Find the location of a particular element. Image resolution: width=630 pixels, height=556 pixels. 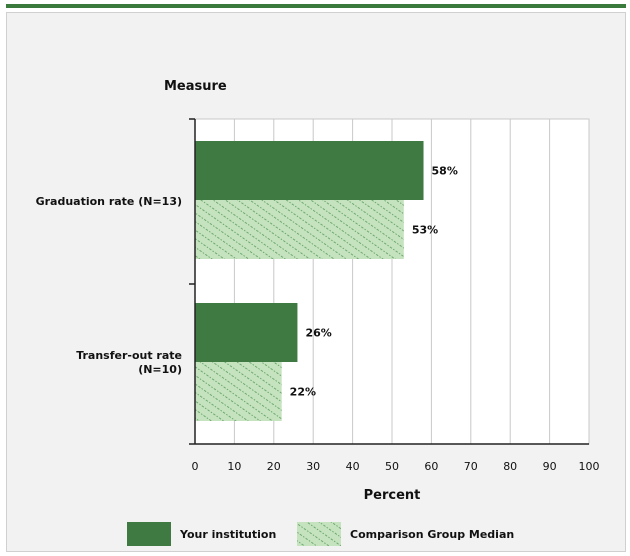

x-tick-label: 70 is located at coordinates (471, 466).